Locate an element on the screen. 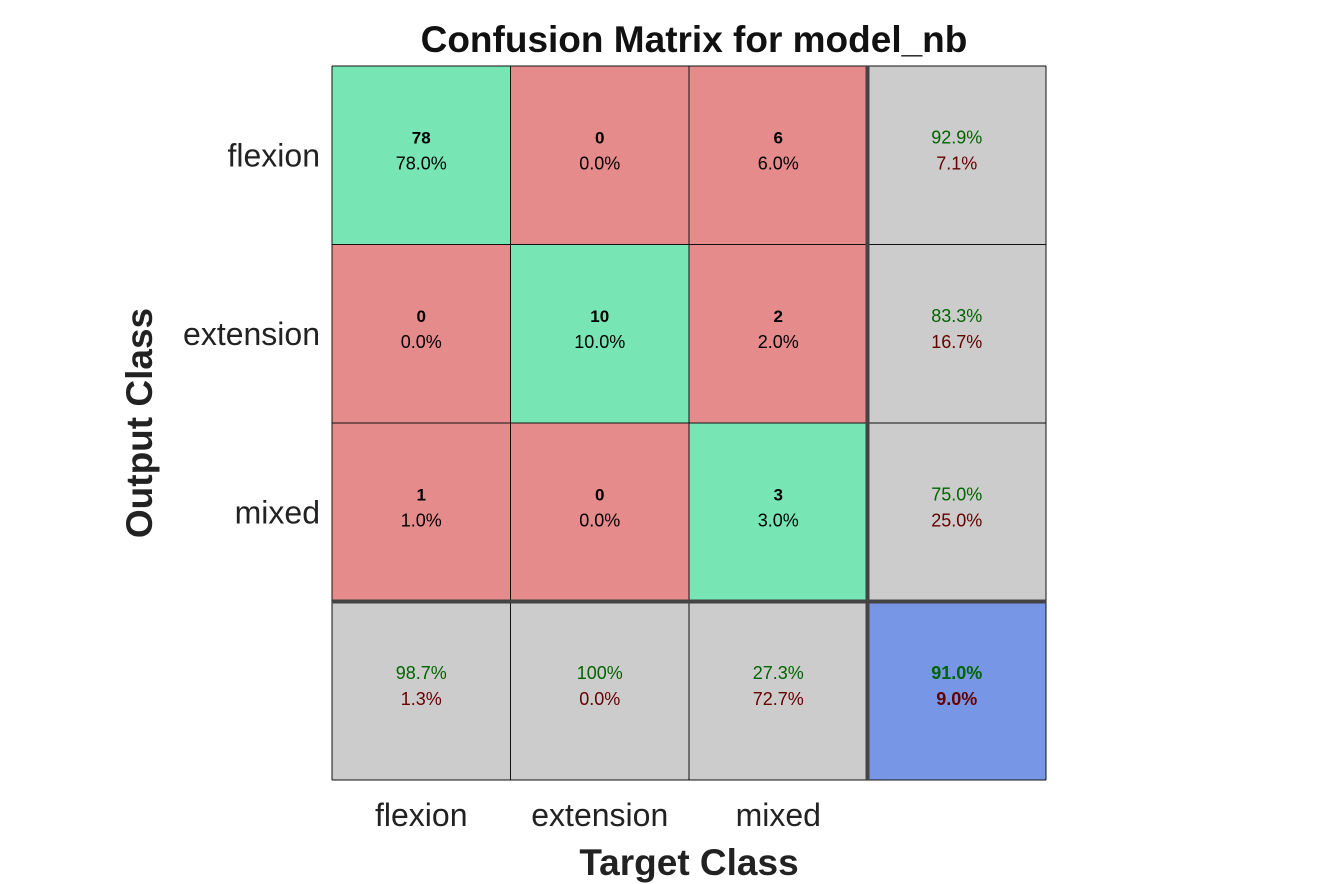 The width and height of the screenshot is (1332, 884). y-axis-label: Output Class is located at coordinates (139, 423).